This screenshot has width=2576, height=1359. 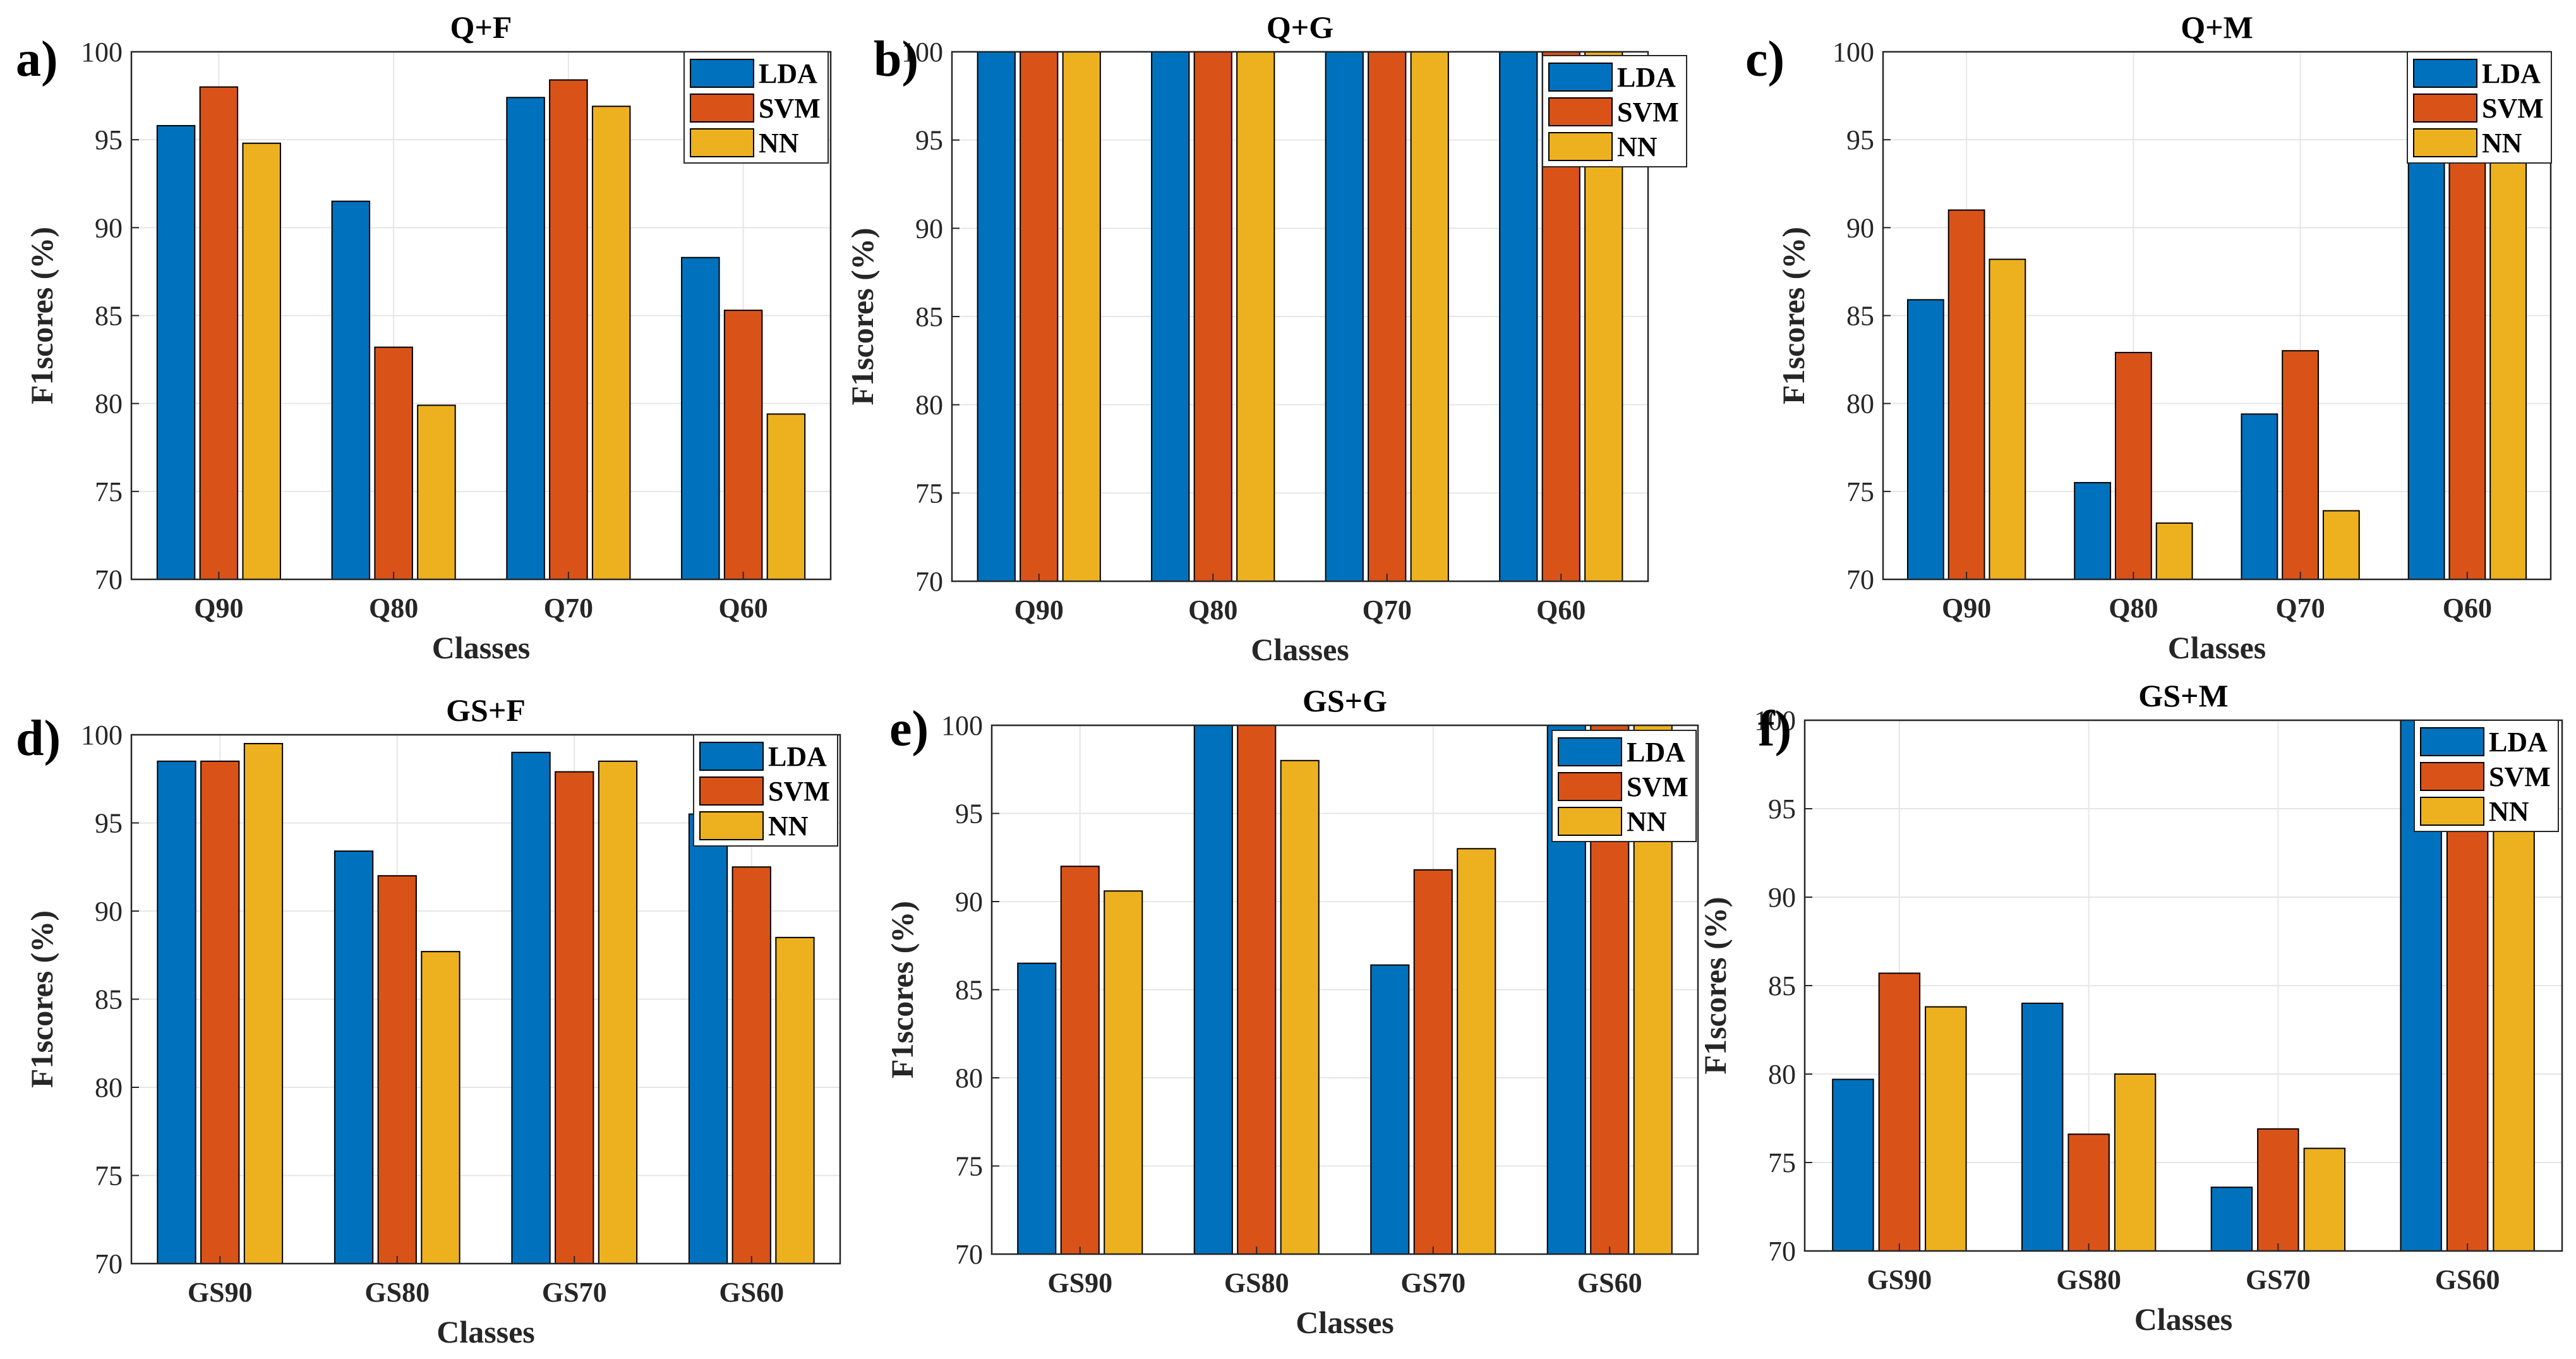 I want to click on bar-nn-q60, so click(x=786, y=497).